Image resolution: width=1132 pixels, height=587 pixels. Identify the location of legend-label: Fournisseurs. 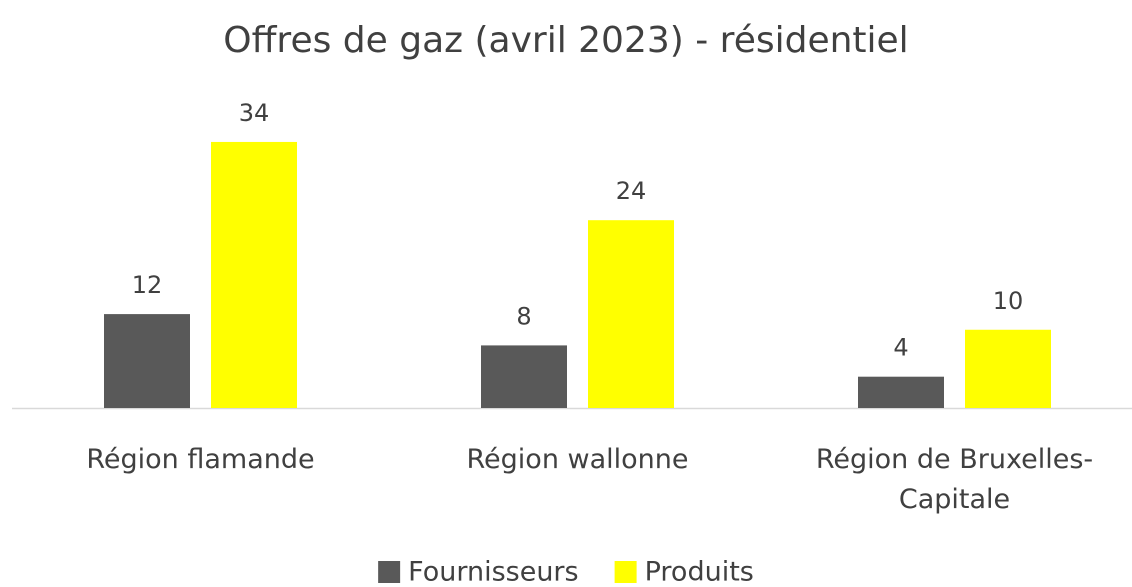
(493, 572).